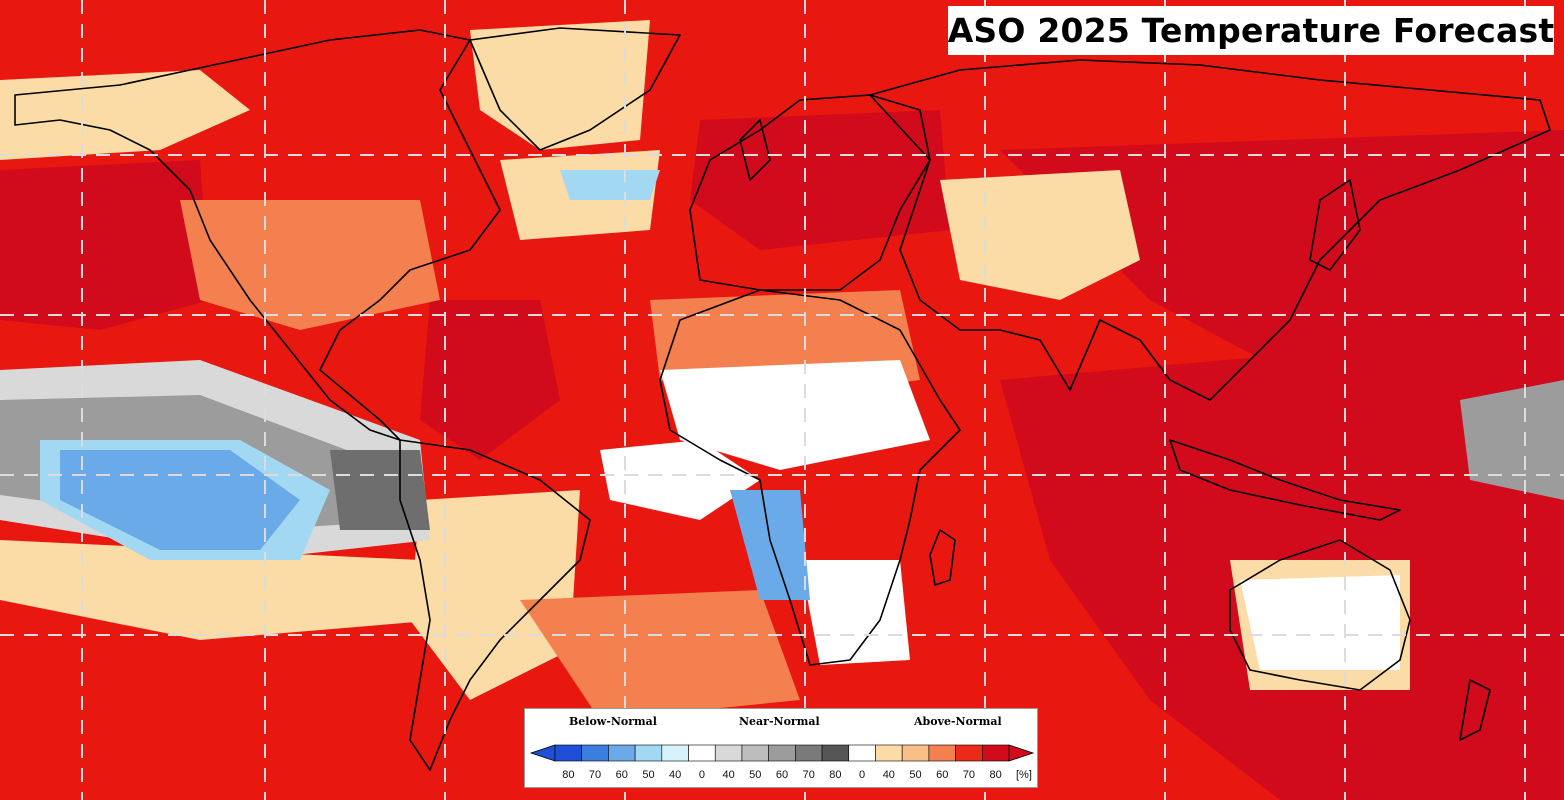  What do you see at coordinates (1512, 440) in the screenshot?
I see `fill-region-west-pacific` at bounding box center [1512, 440].